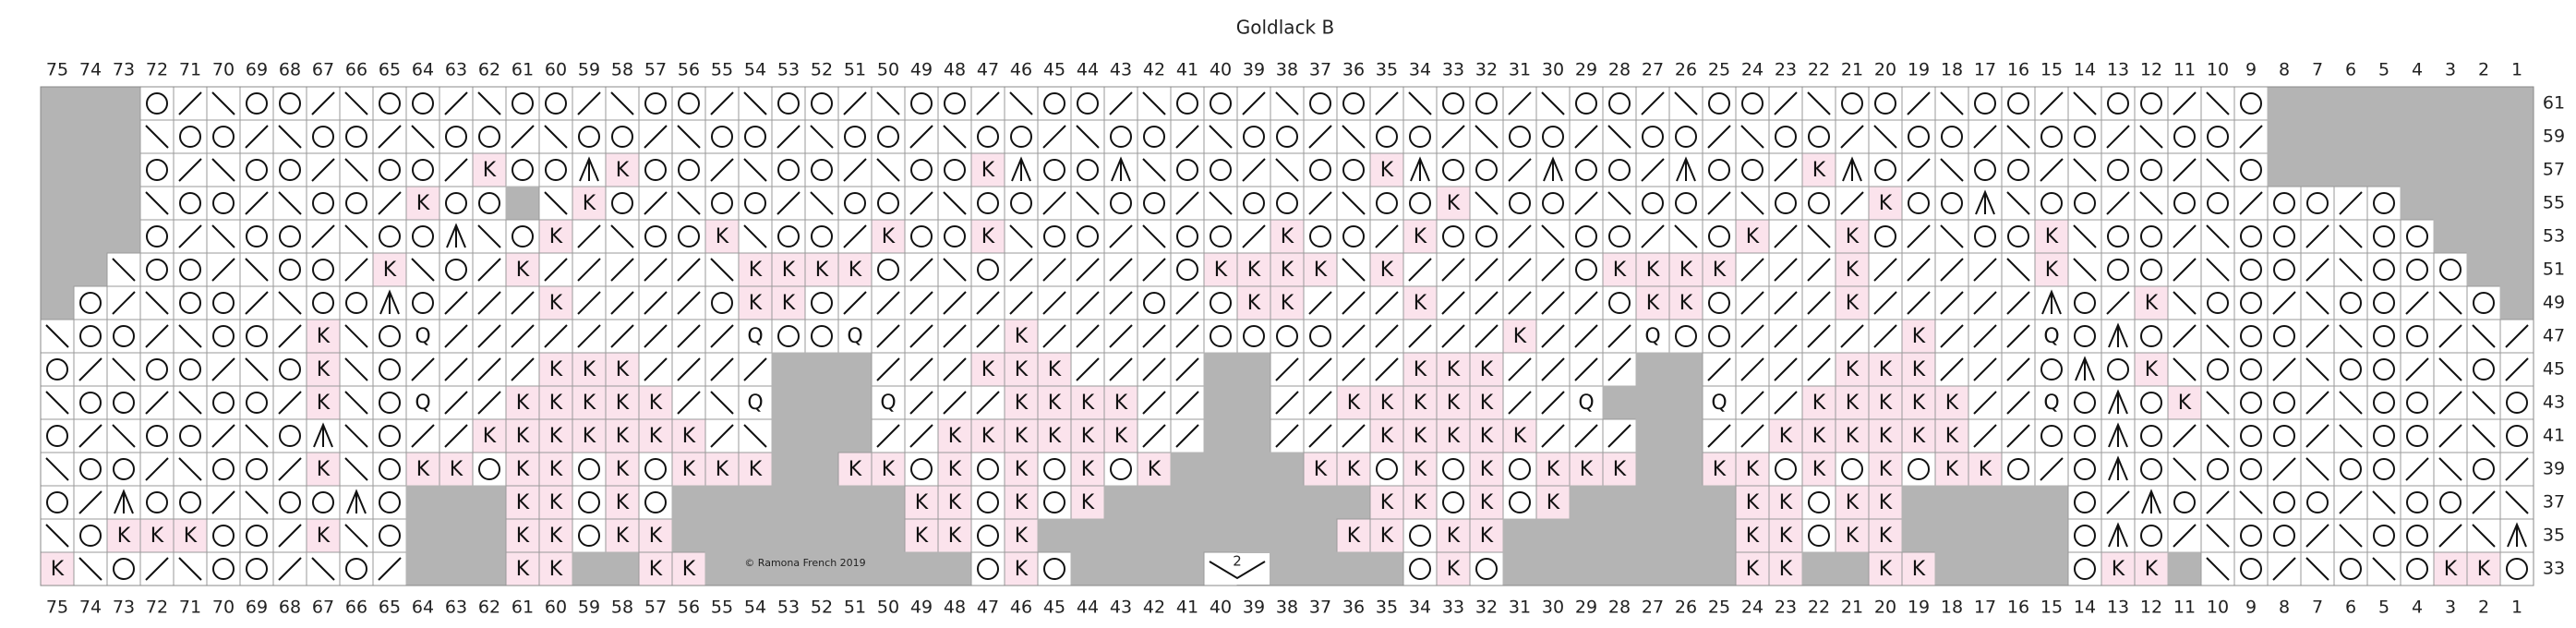  Describe the element at coordinates (1121, 608) in the screenshot. I see `column-number: 43` at that location.